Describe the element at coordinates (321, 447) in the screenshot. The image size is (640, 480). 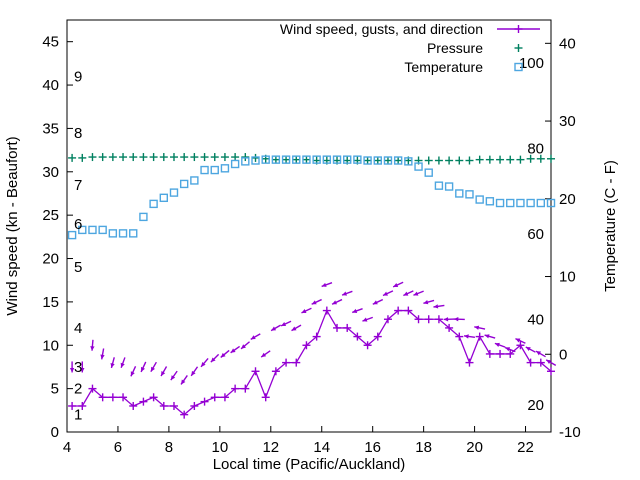
I see `x-tick-label: 14` at that location.